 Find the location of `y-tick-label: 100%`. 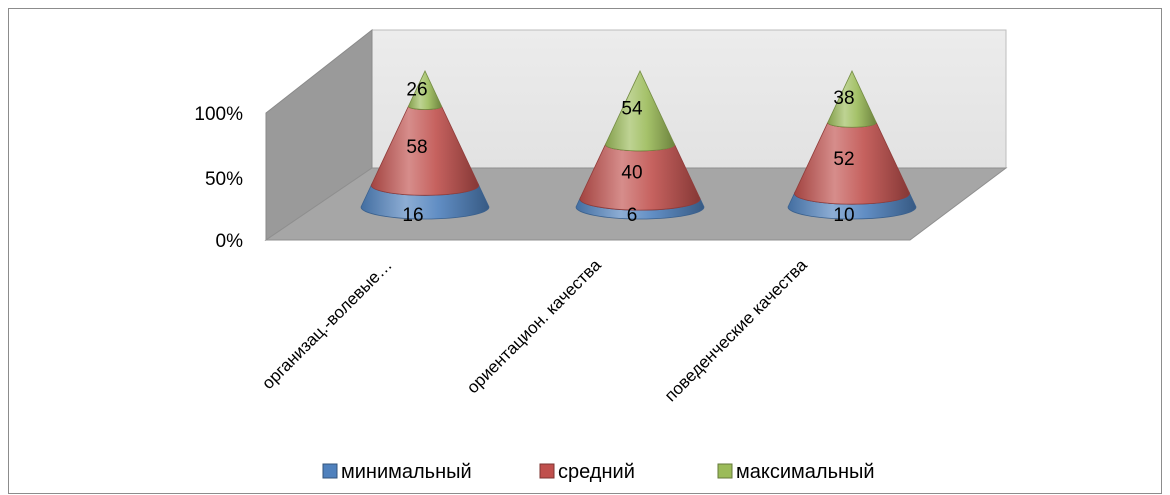

y-tick-label: 100% is located at coordinates (218, 114).